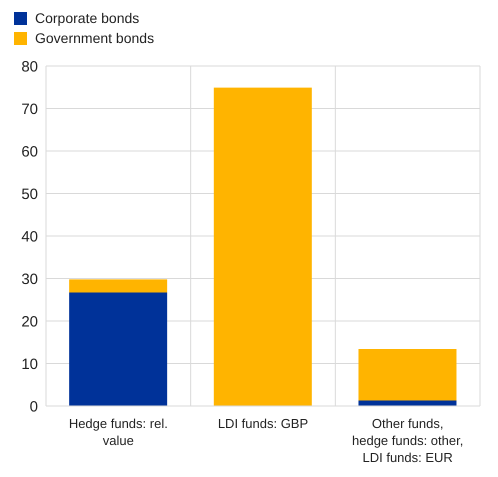 This screenshot has width=498, height=477. Describe the element at coordinates (29, 237) in the screenshot. I see `y-tick-label: 40` at that location.